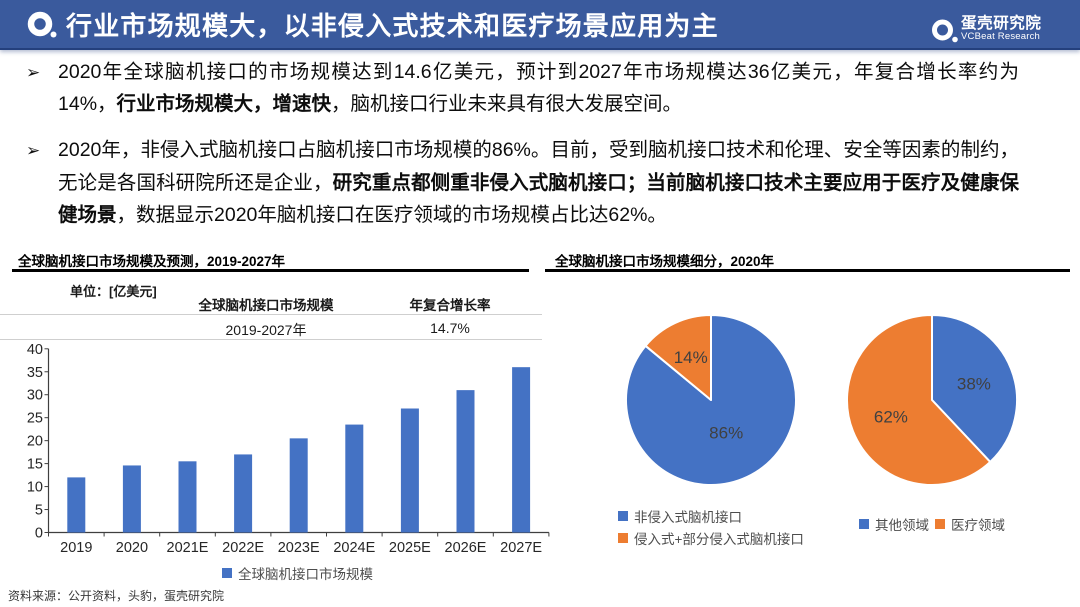  Describe the element at coordinates (113, 291) in the screenshot. I see `unit-label: 单位：[亿美元]` at that location.